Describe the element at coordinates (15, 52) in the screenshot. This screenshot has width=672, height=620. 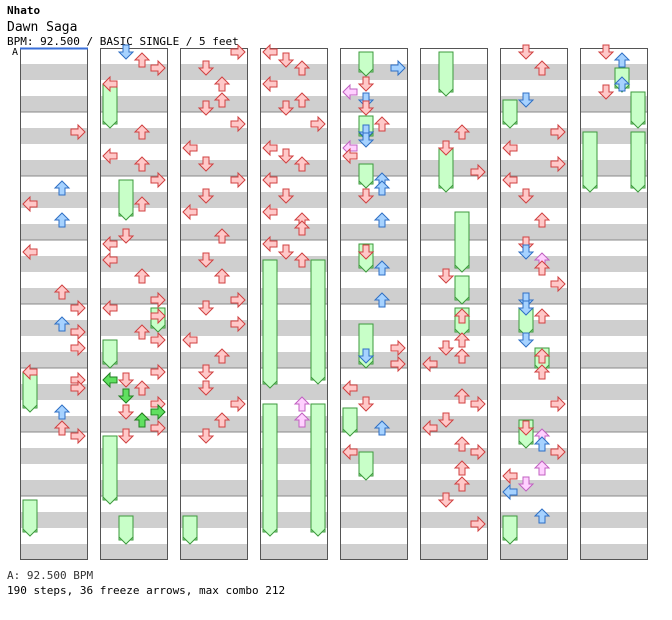
I see `bpm-section-marker: A` at that location.